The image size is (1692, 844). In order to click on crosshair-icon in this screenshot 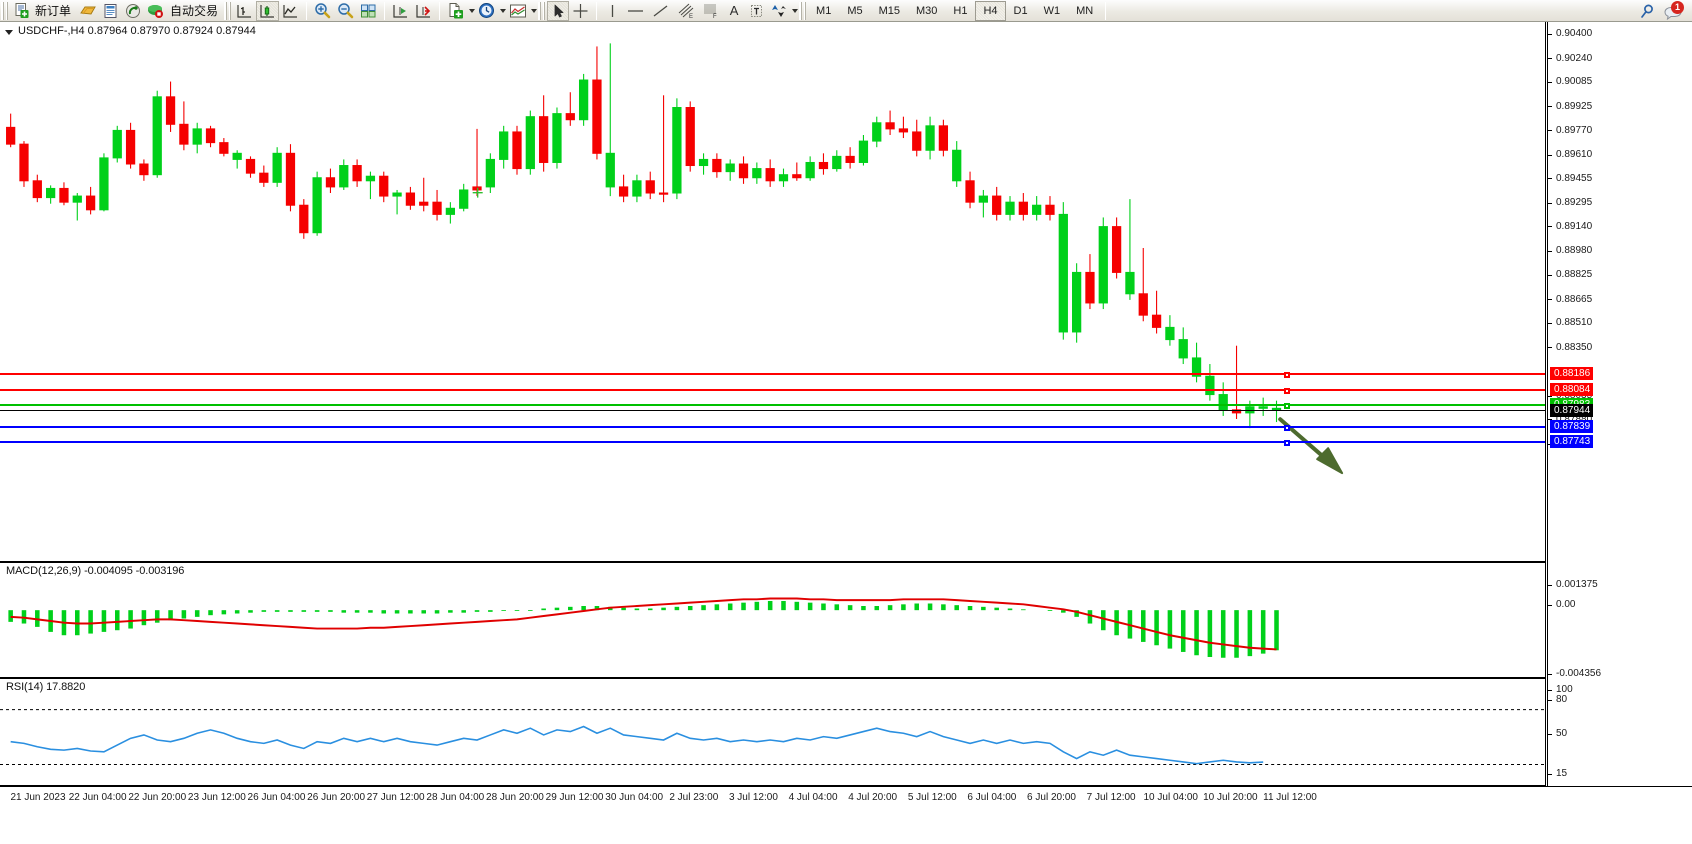, I will do `click(580, 10)`.